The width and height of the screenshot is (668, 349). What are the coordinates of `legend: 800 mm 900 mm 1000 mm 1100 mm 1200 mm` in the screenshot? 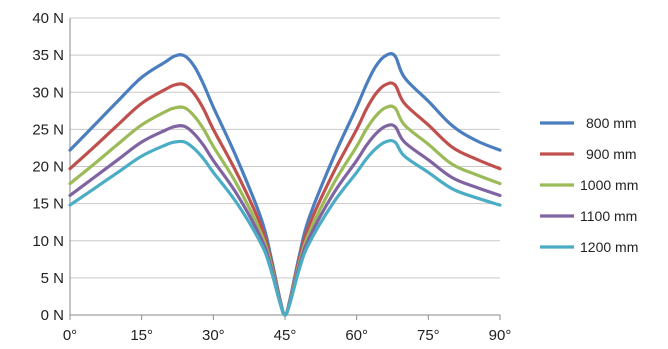 It's located at (589, 185).